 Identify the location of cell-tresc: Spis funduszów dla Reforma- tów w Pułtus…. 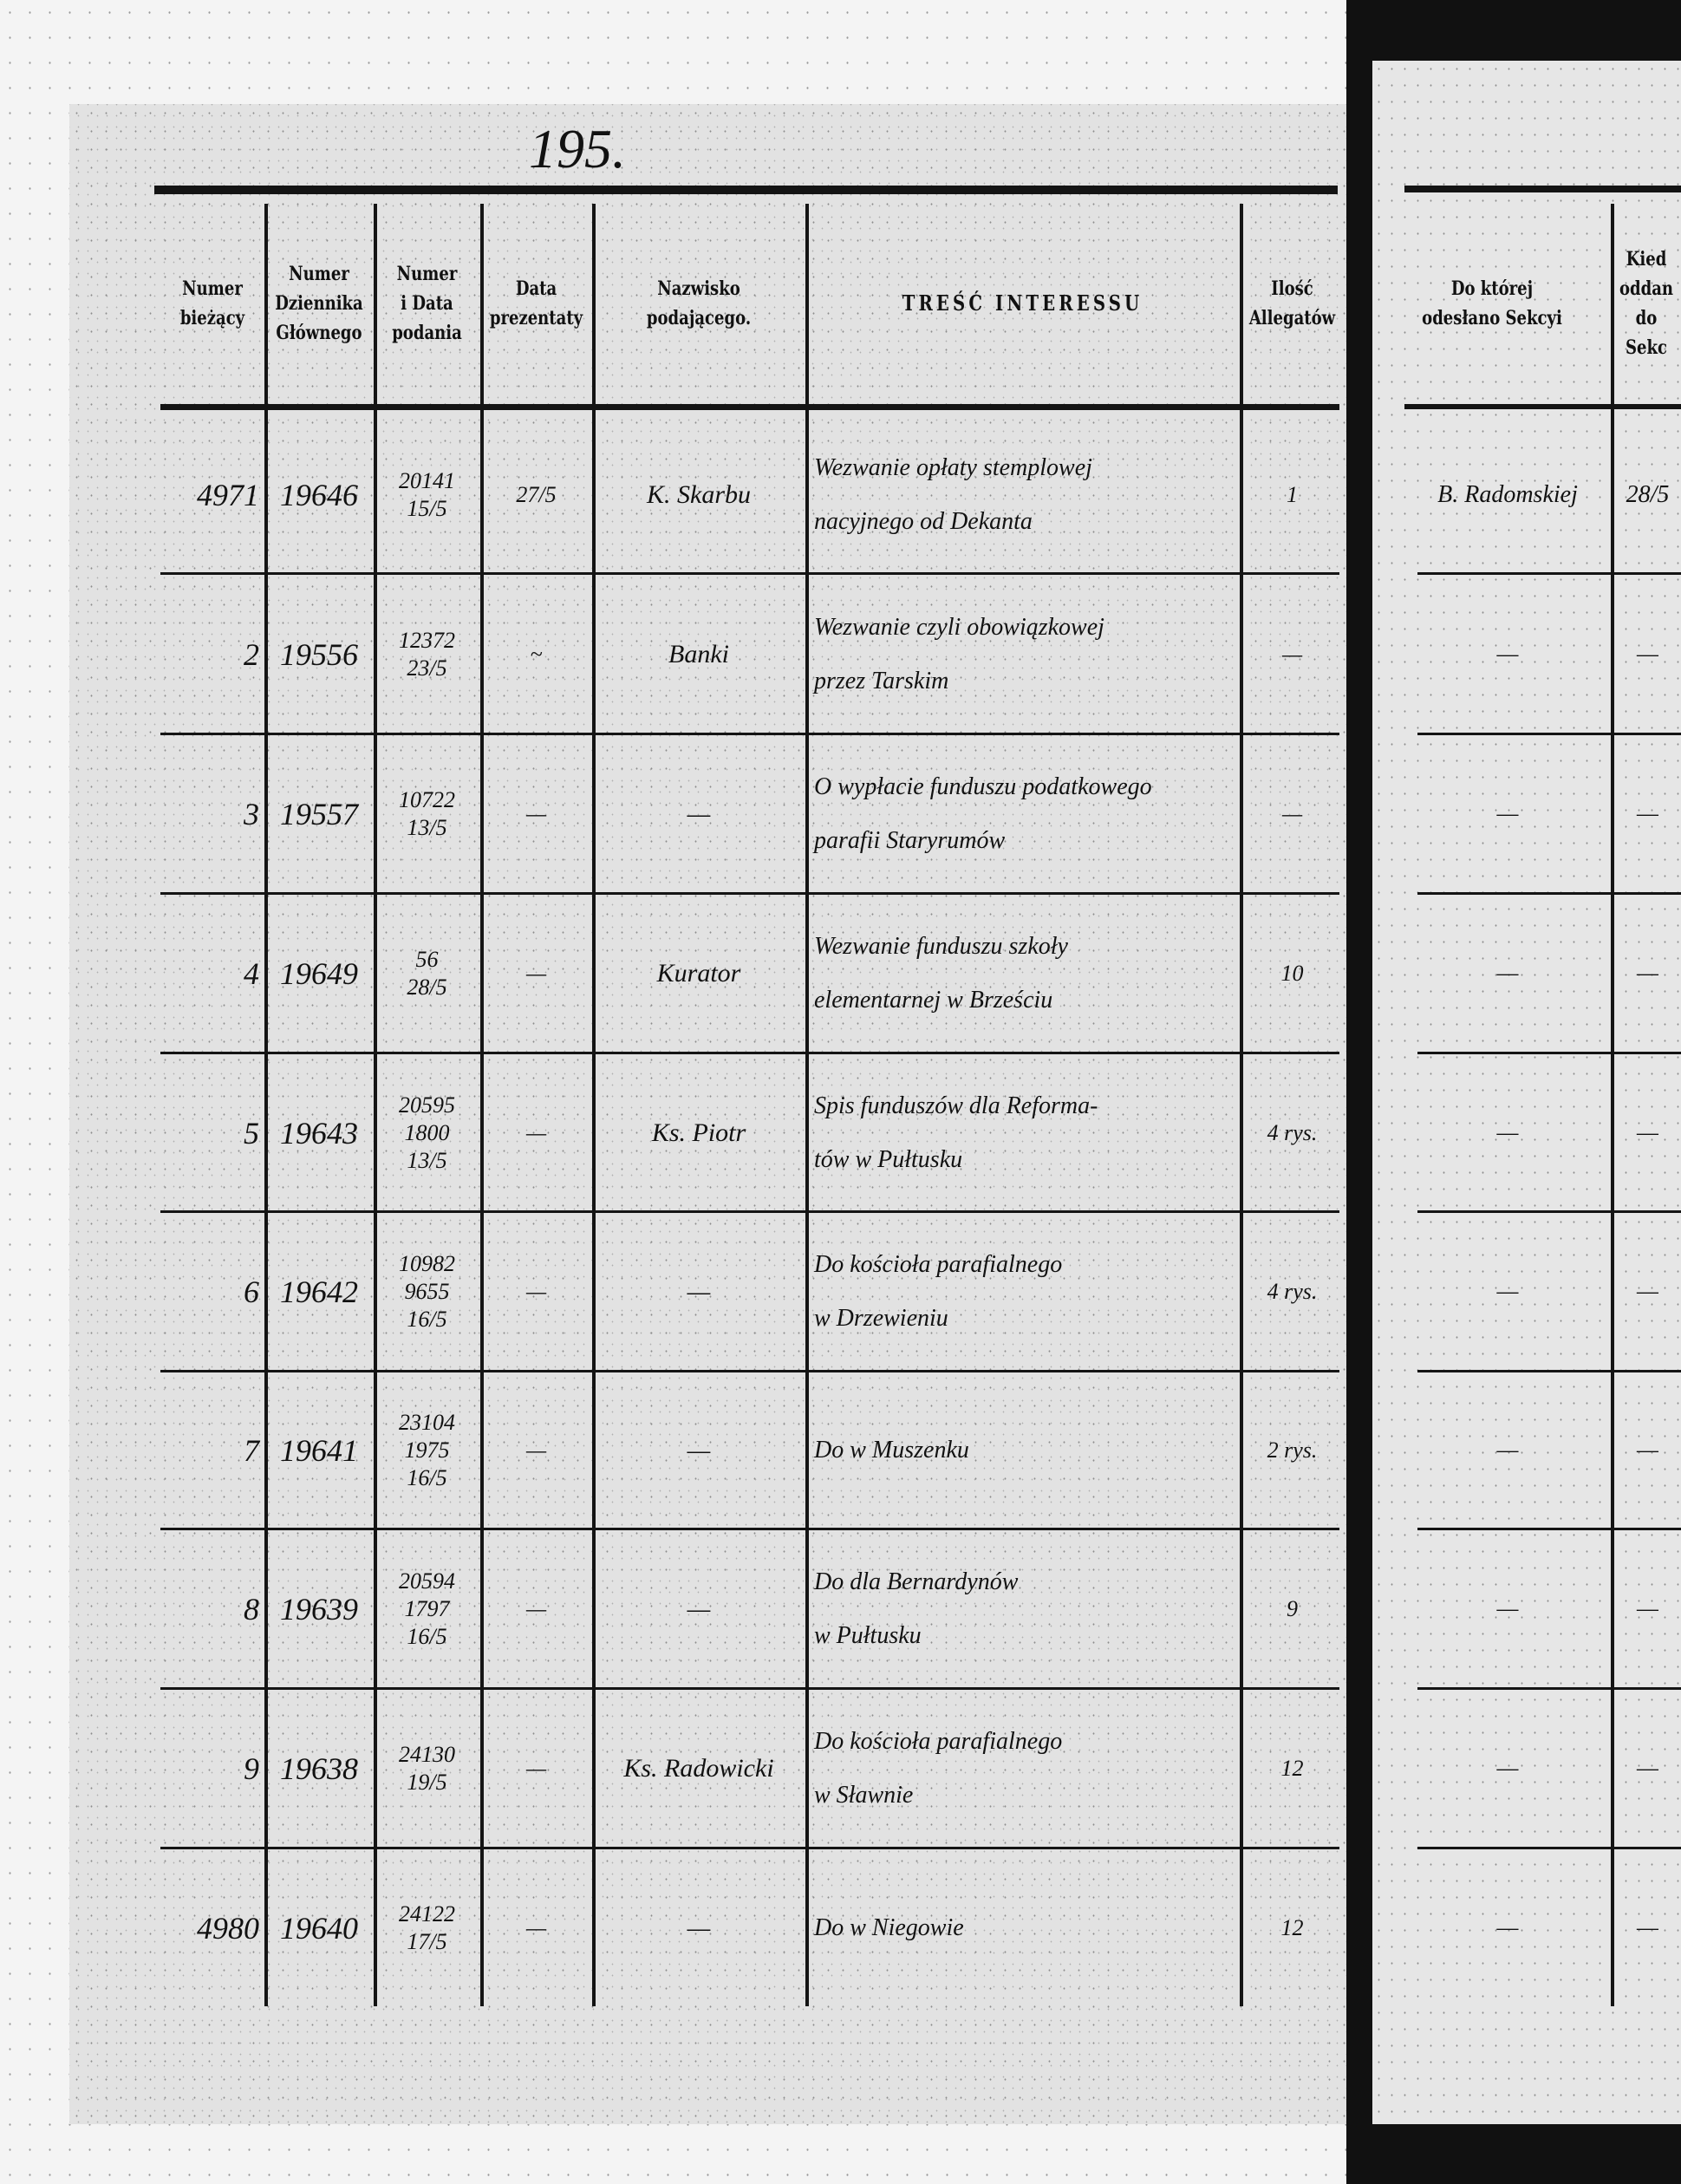
(956, 1132).